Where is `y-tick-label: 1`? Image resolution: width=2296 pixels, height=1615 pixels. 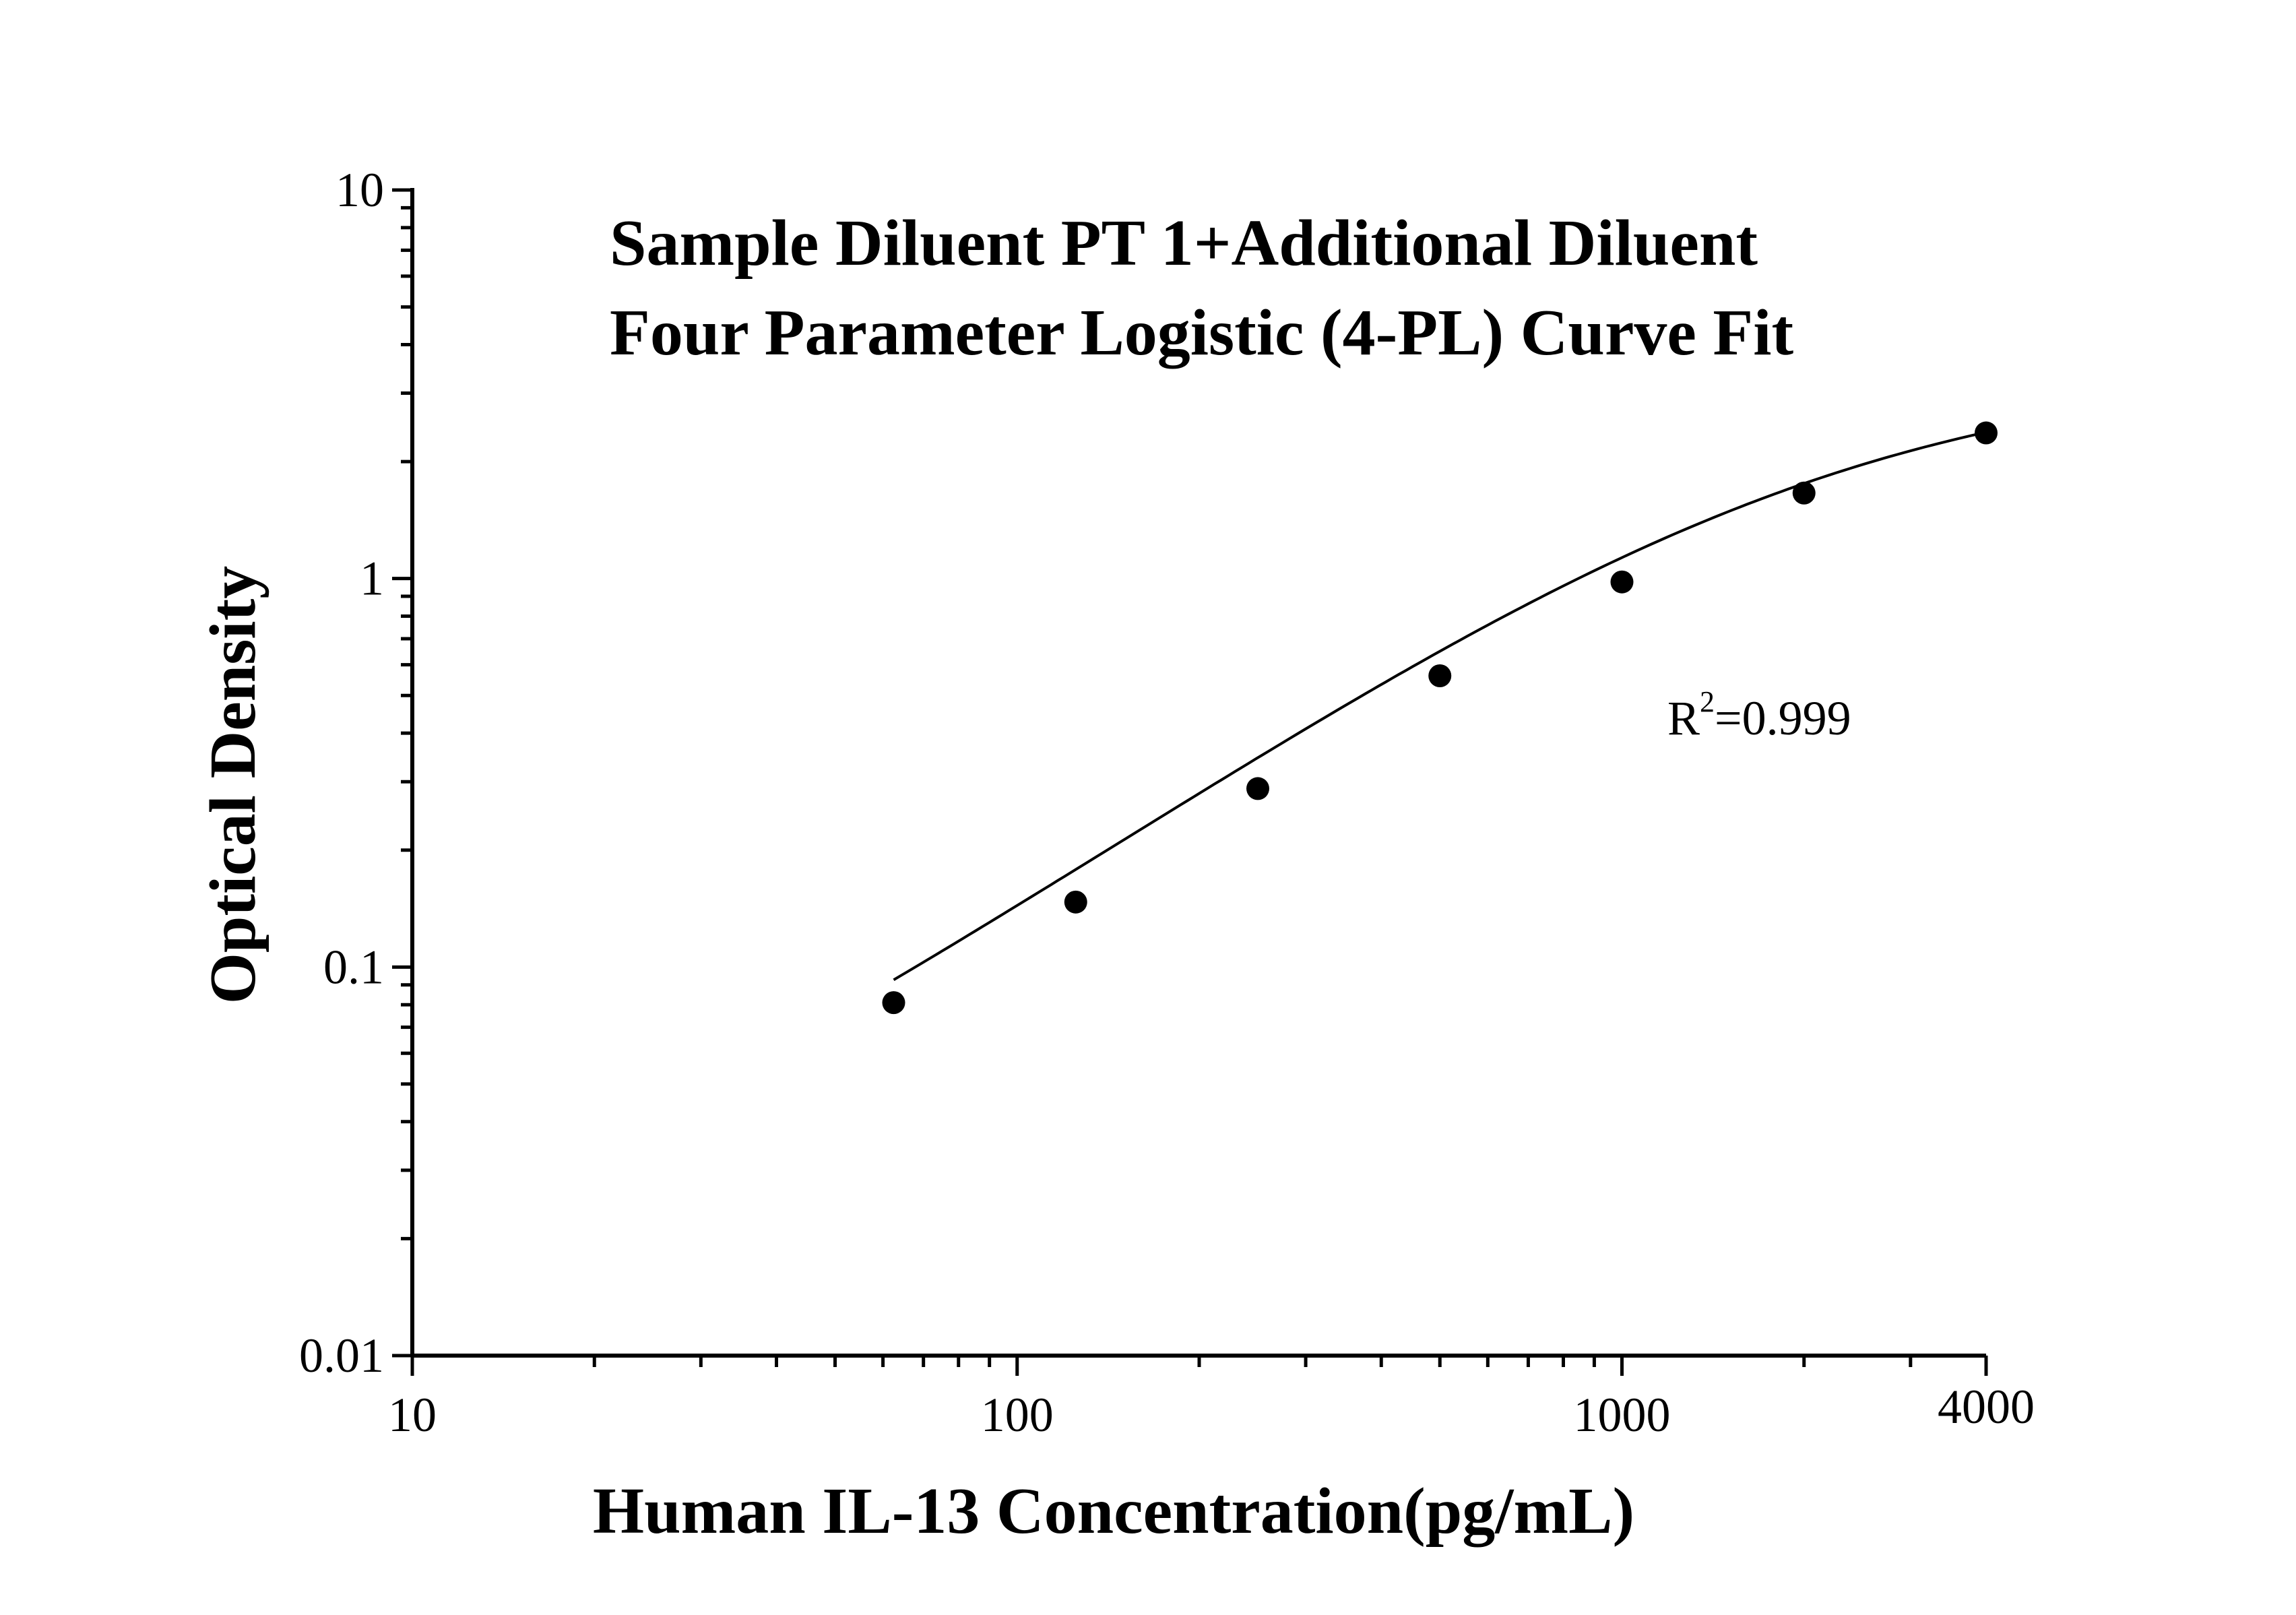 y-tick-label: 1 is located at coordinates (372, 579).